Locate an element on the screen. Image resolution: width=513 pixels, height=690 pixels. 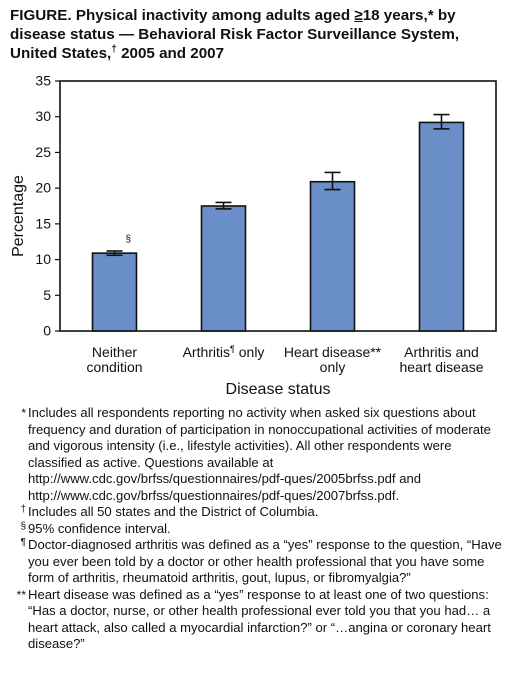
footnote-mark: ** is located at coordinates (21, 594).